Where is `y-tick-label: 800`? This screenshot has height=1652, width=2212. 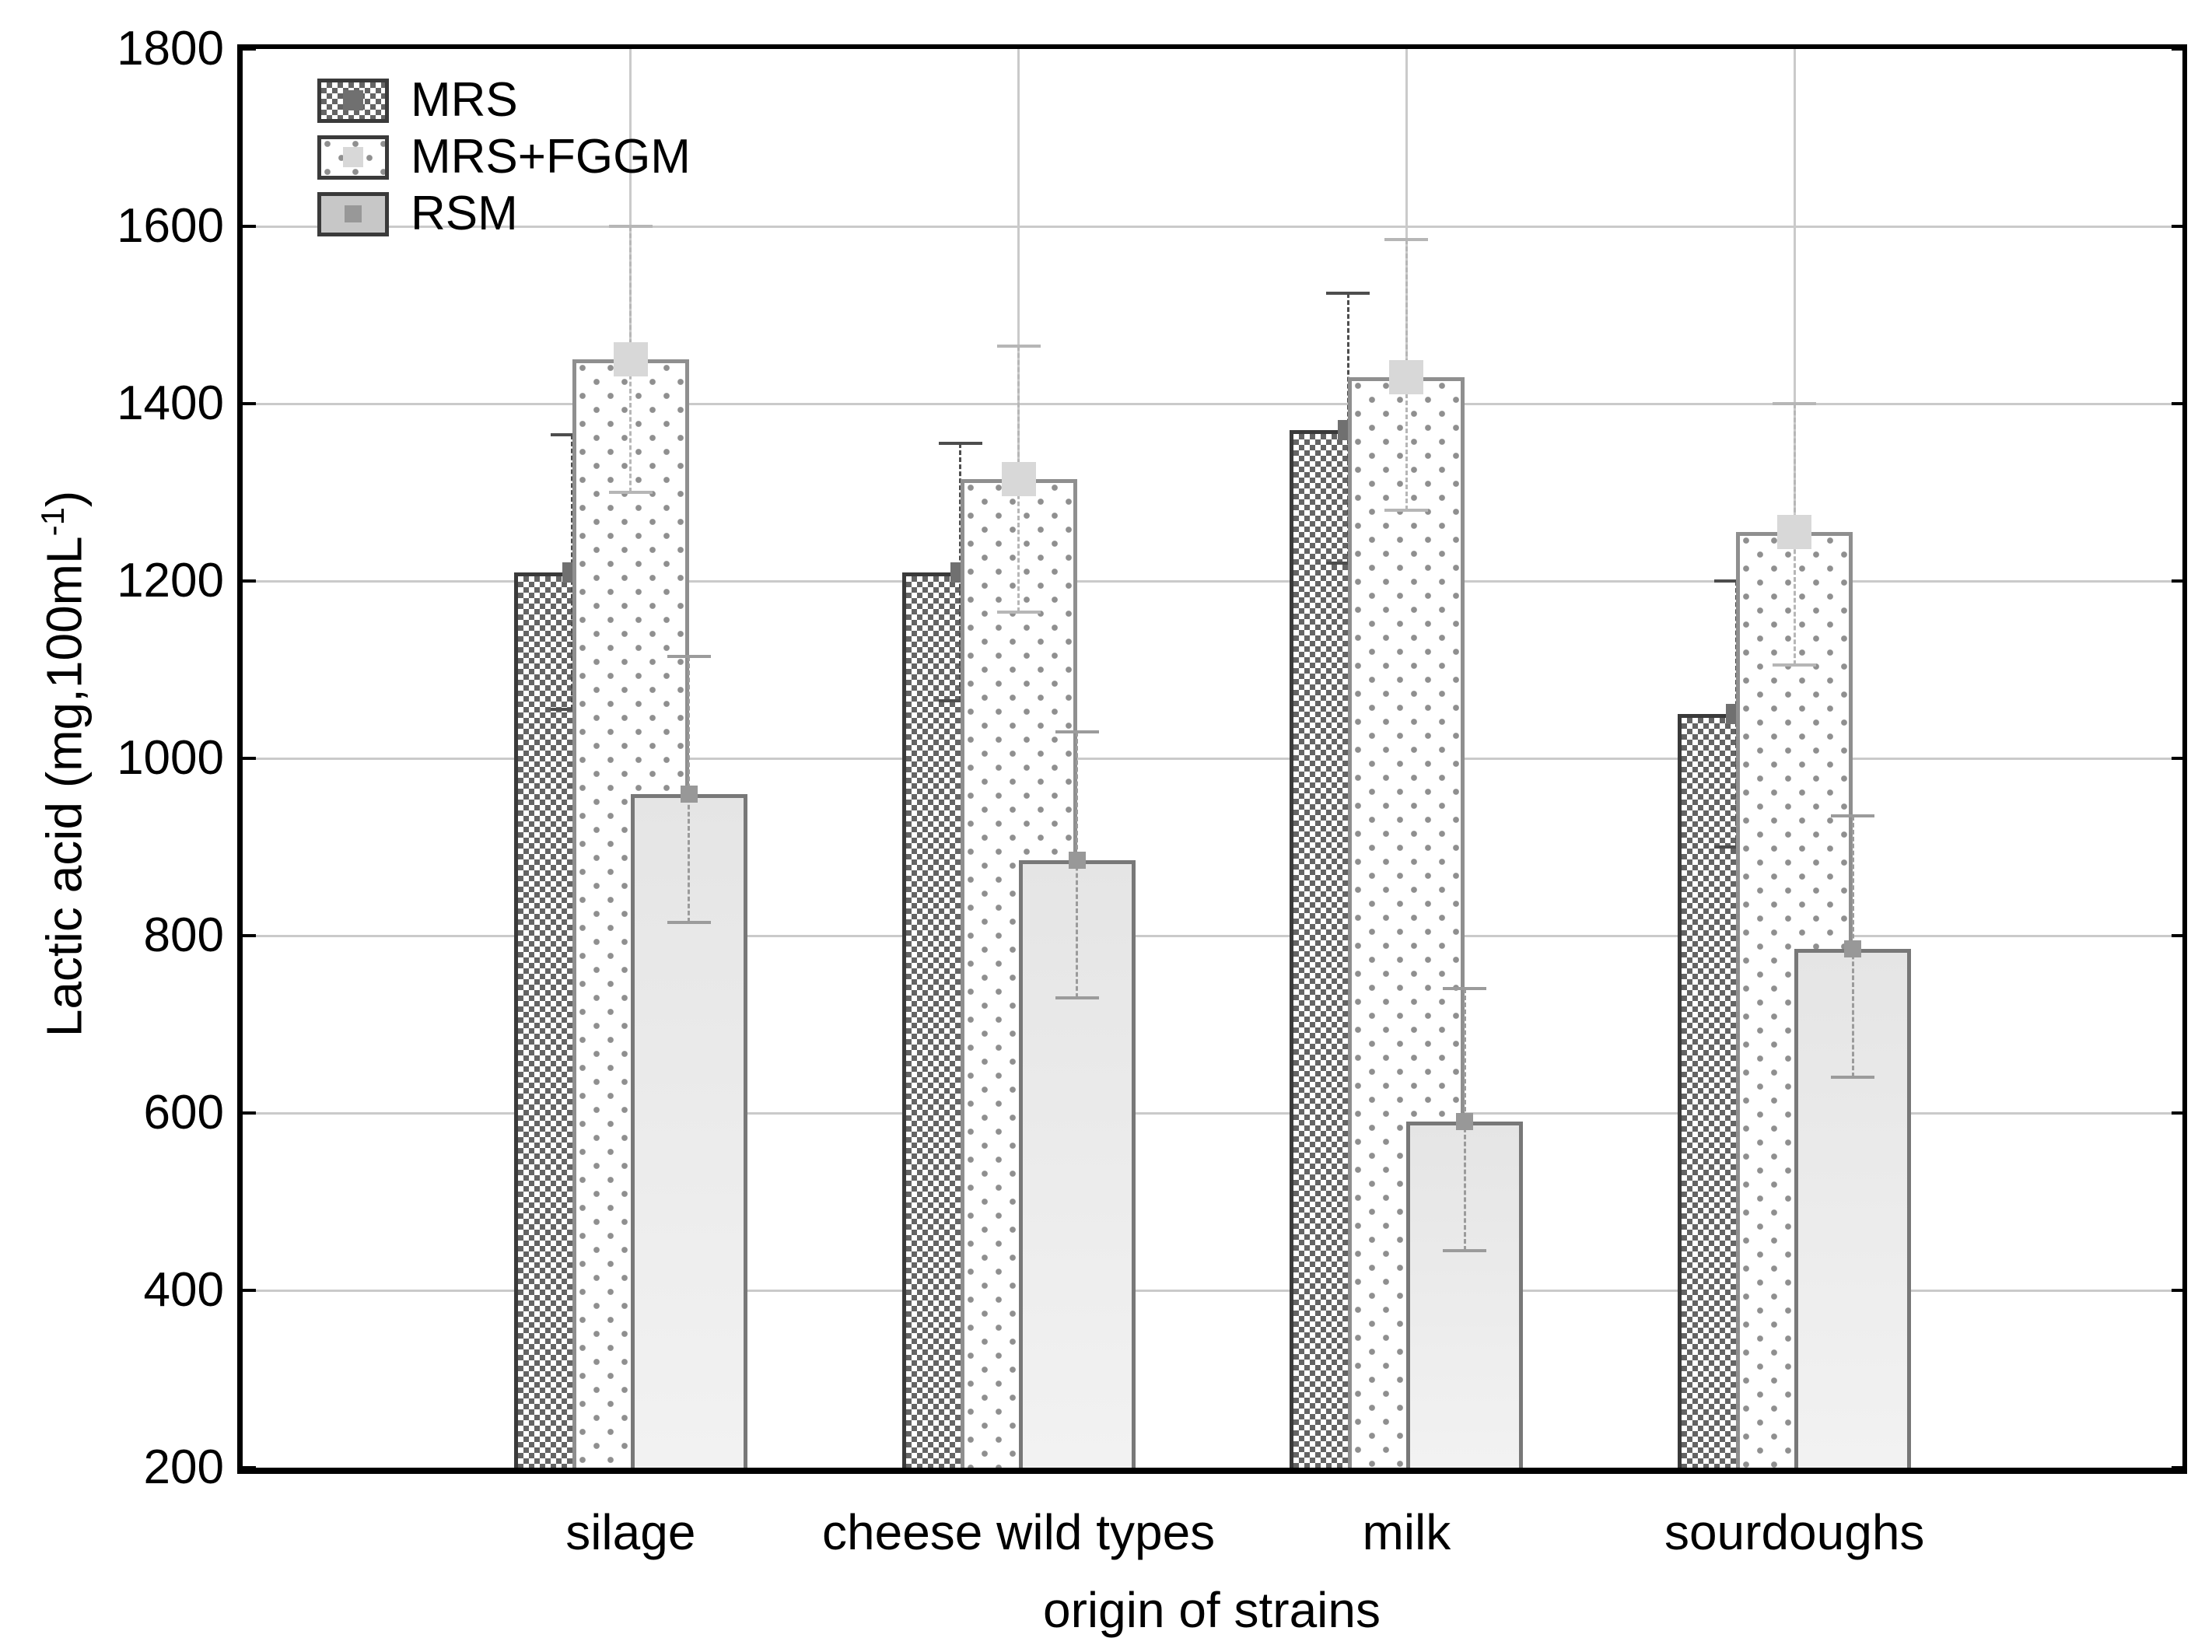
y-tick-label: 800 is located at coordinates (184, 935).